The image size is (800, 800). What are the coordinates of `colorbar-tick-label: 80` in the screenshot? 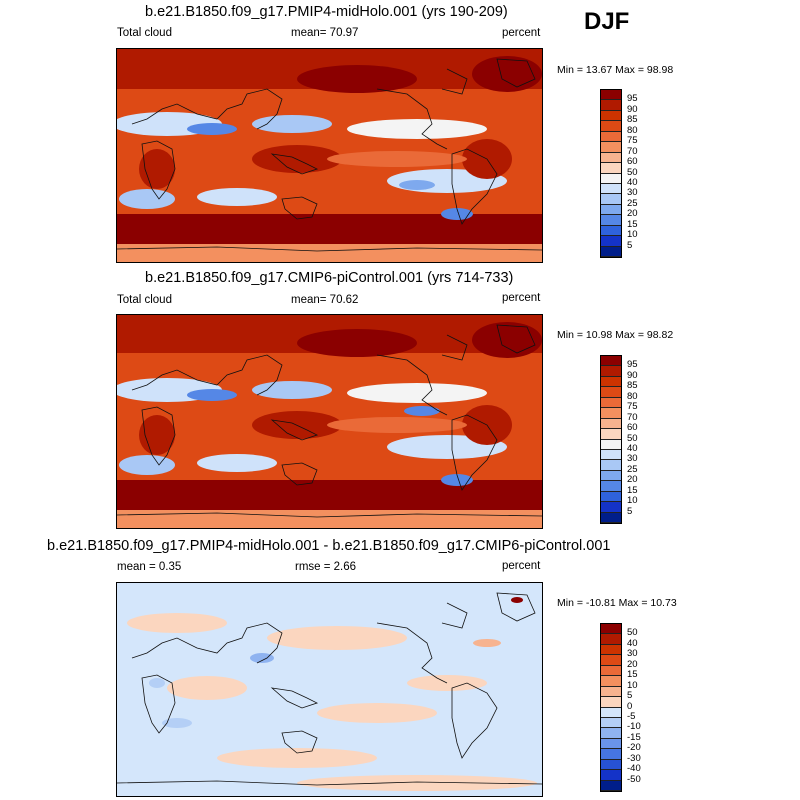 It's located at (632, 396).